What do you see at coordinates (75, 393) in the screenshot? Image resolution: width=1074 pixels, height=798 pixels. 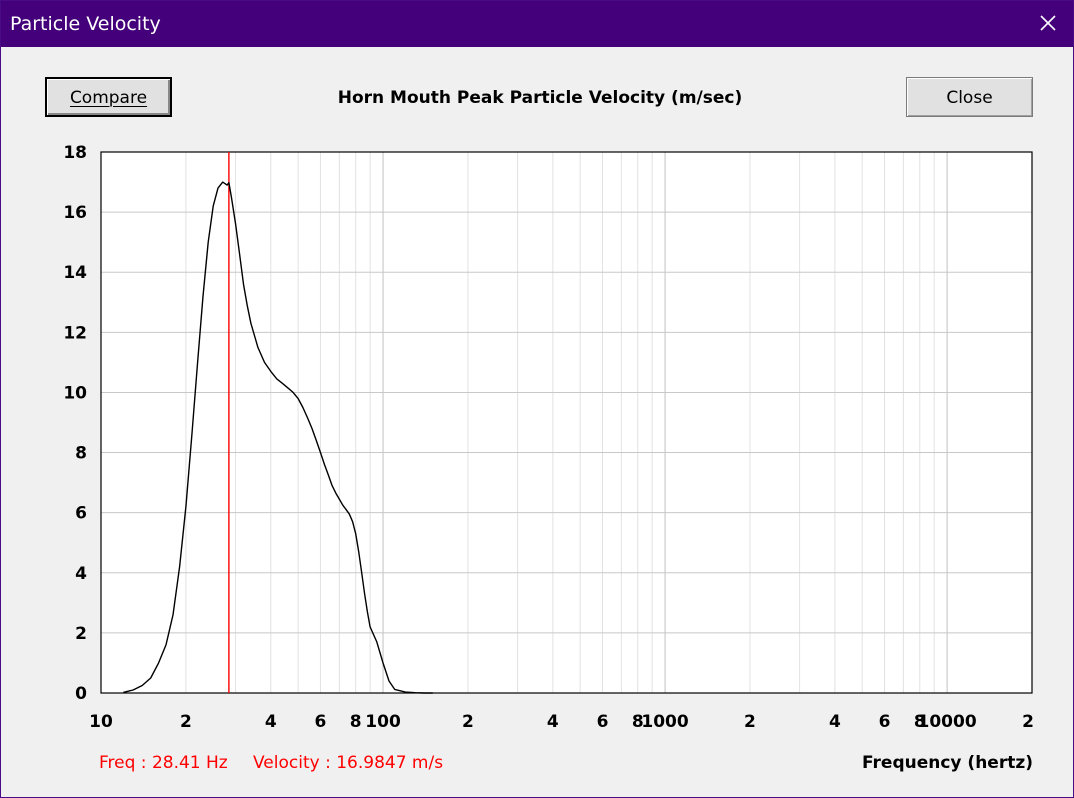 I see `y-tick-label: 10` at bounding box center [75, 393].